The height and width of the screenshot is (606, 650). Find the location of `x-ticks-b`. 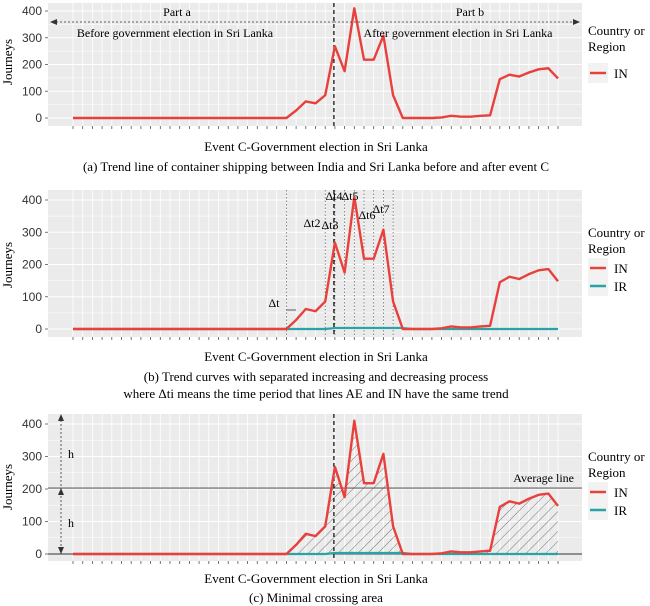

x-ticks-b is located at coordinates (315, 338).